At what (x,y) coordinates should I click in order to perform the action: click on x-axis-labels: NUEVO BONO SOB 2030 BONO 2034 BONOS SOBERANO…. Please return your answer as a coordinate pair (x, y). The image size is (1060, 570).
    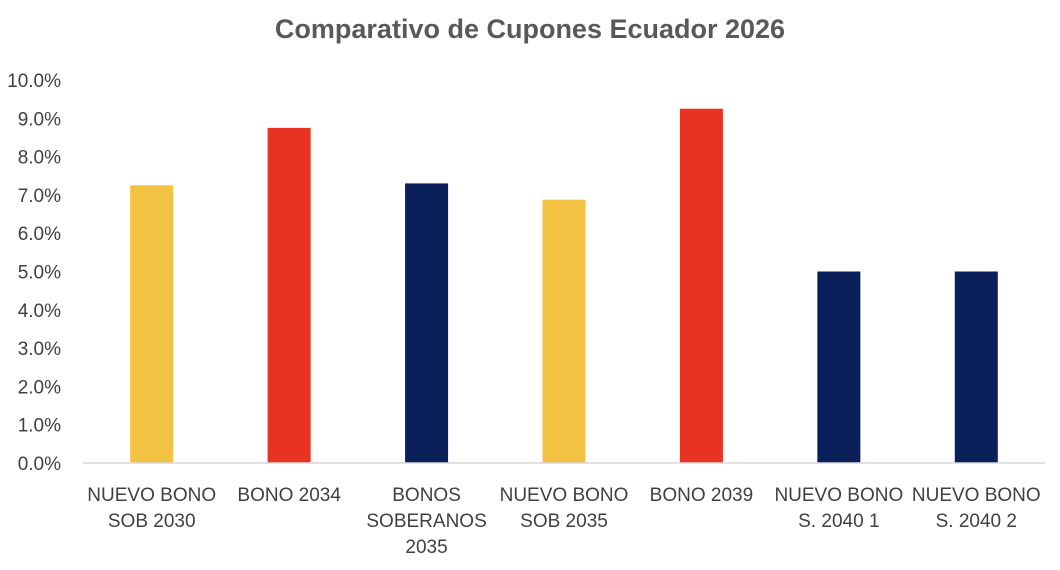
    Looking at the image, I should click on (563, 521).